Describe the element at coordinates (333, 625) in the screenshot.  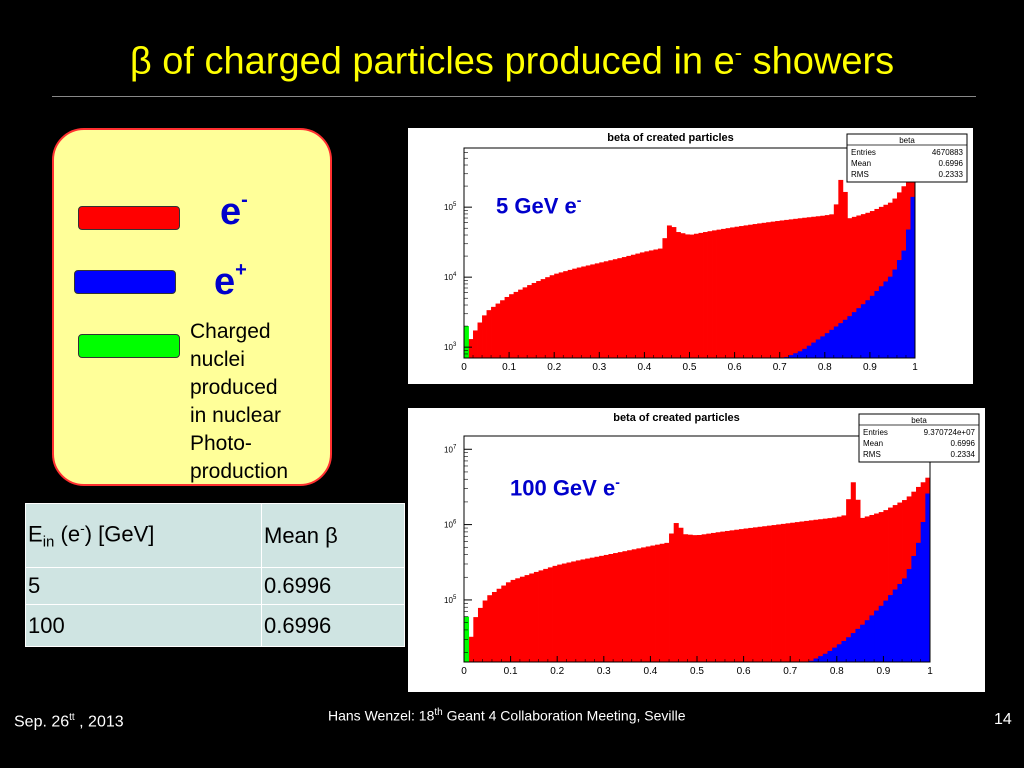
I see `table-cell-mean: 0.6996` at that location.